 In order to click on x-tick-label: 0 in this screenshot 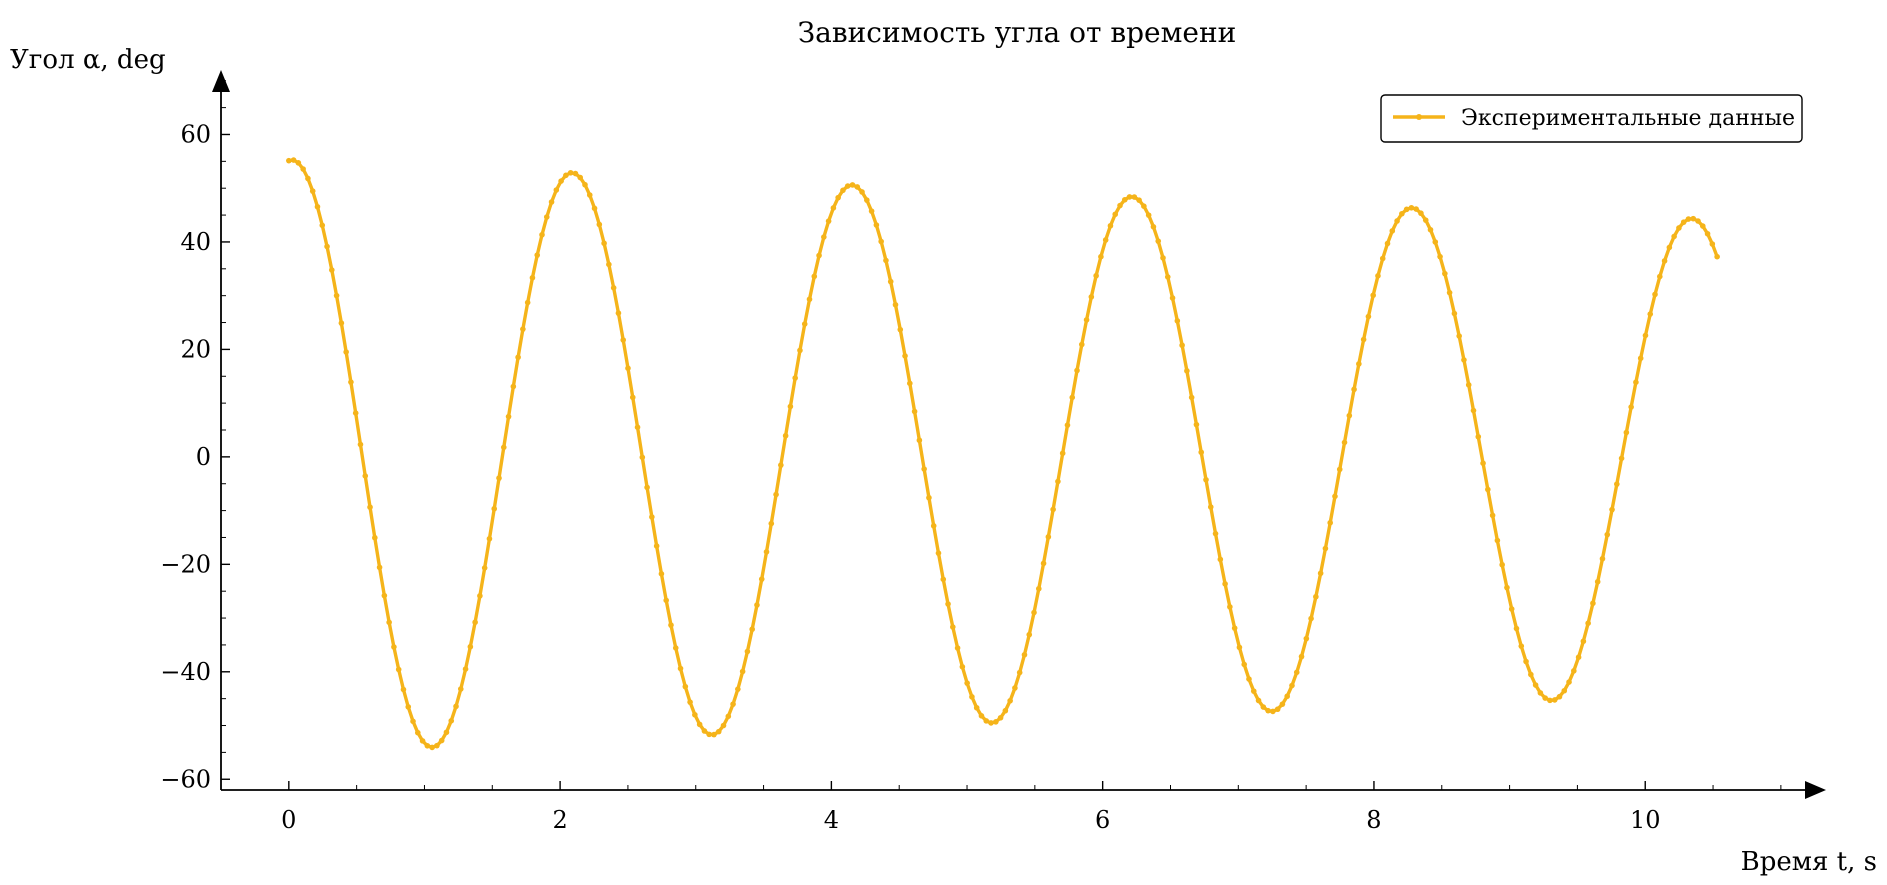, I will do `click(288, 820)`.